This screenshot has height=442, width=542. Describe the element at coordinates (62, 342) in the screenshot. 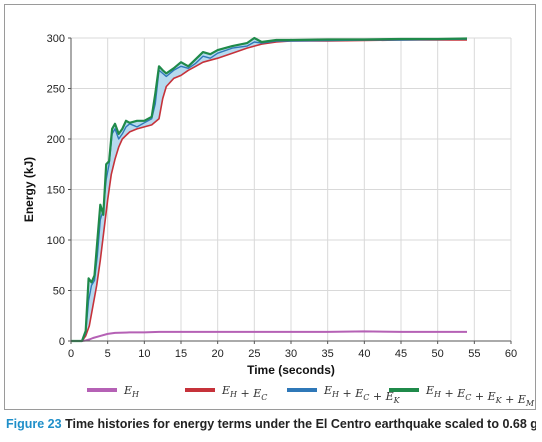

I see `y-tick-label-0: 0` at that location.